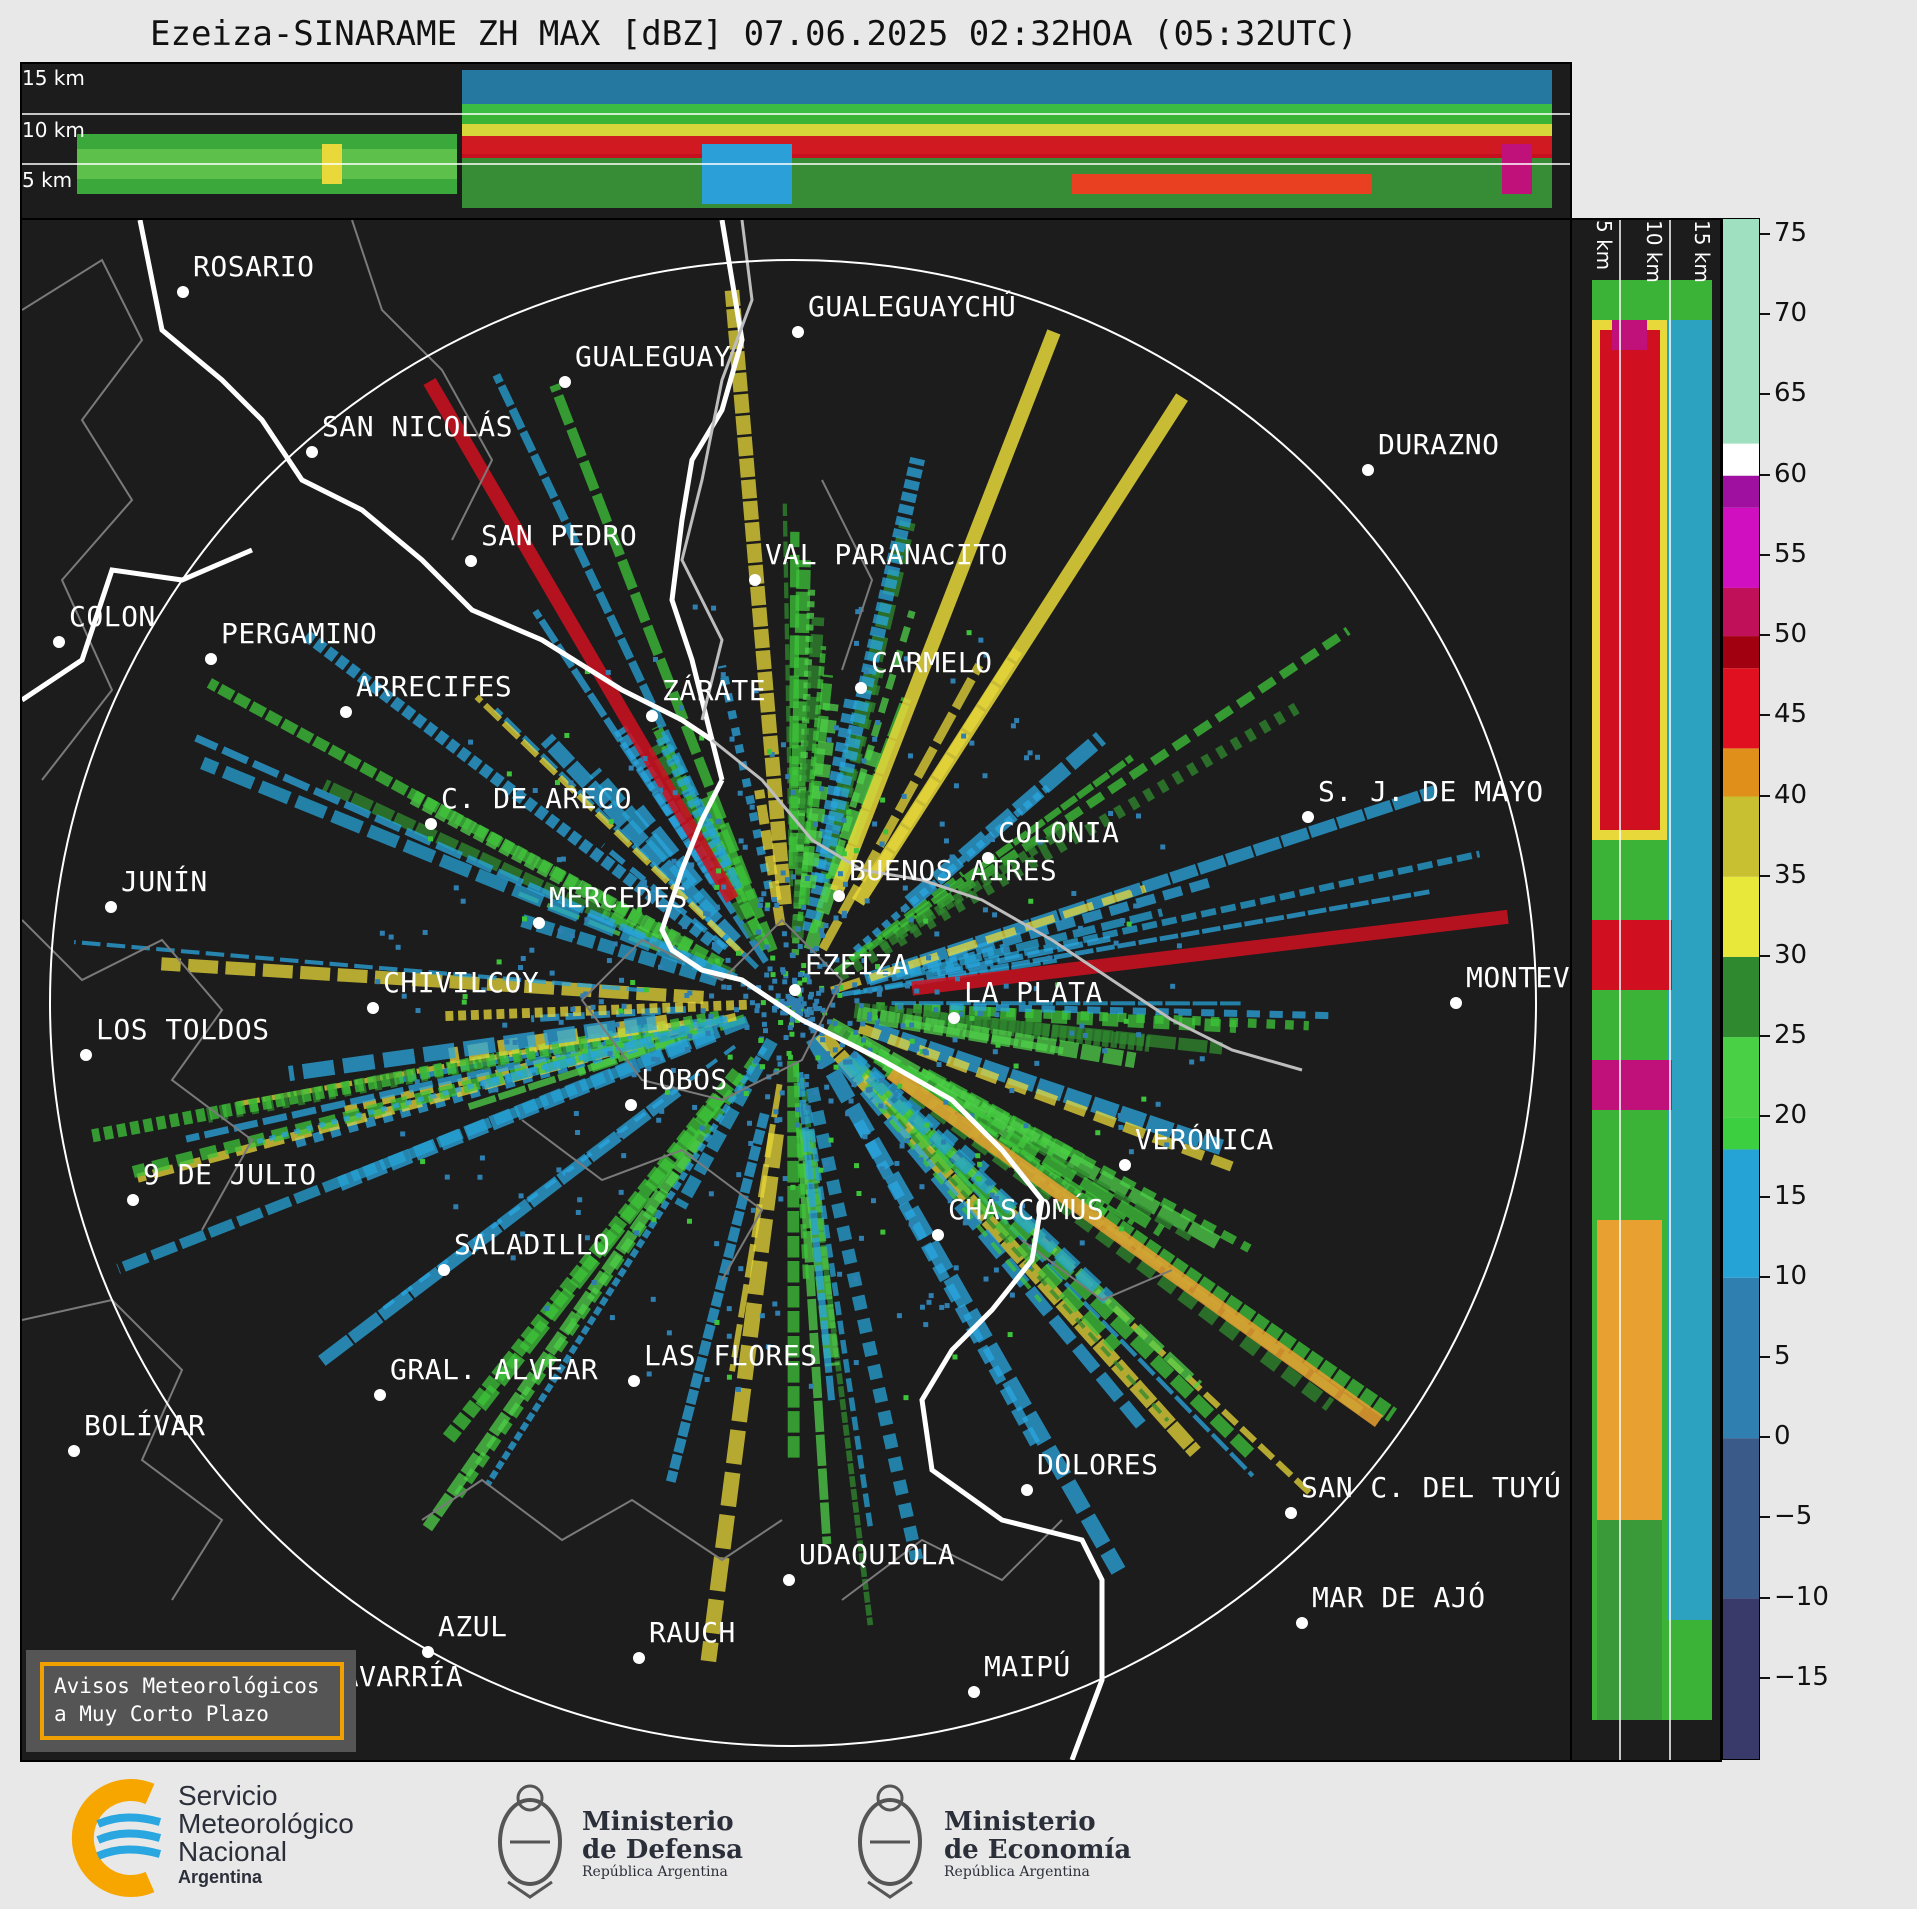 This screenshot has height=1909, width=1917. I want to click on colorbar-tick-label: 45, so click(1791, 714).